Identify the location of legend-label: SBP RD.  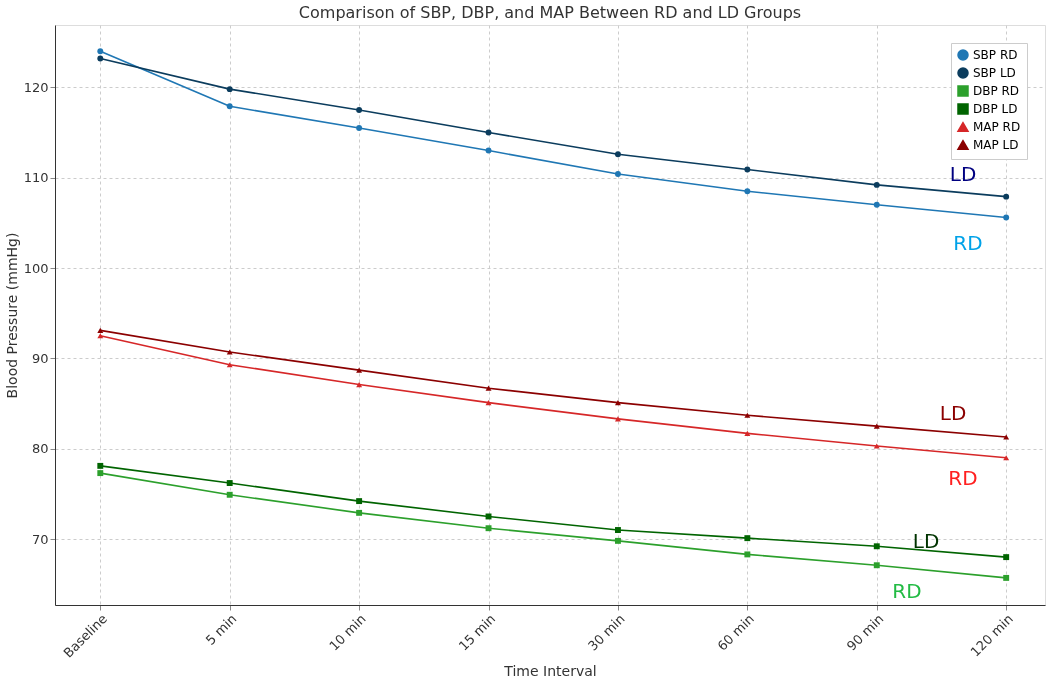
(995, 55).